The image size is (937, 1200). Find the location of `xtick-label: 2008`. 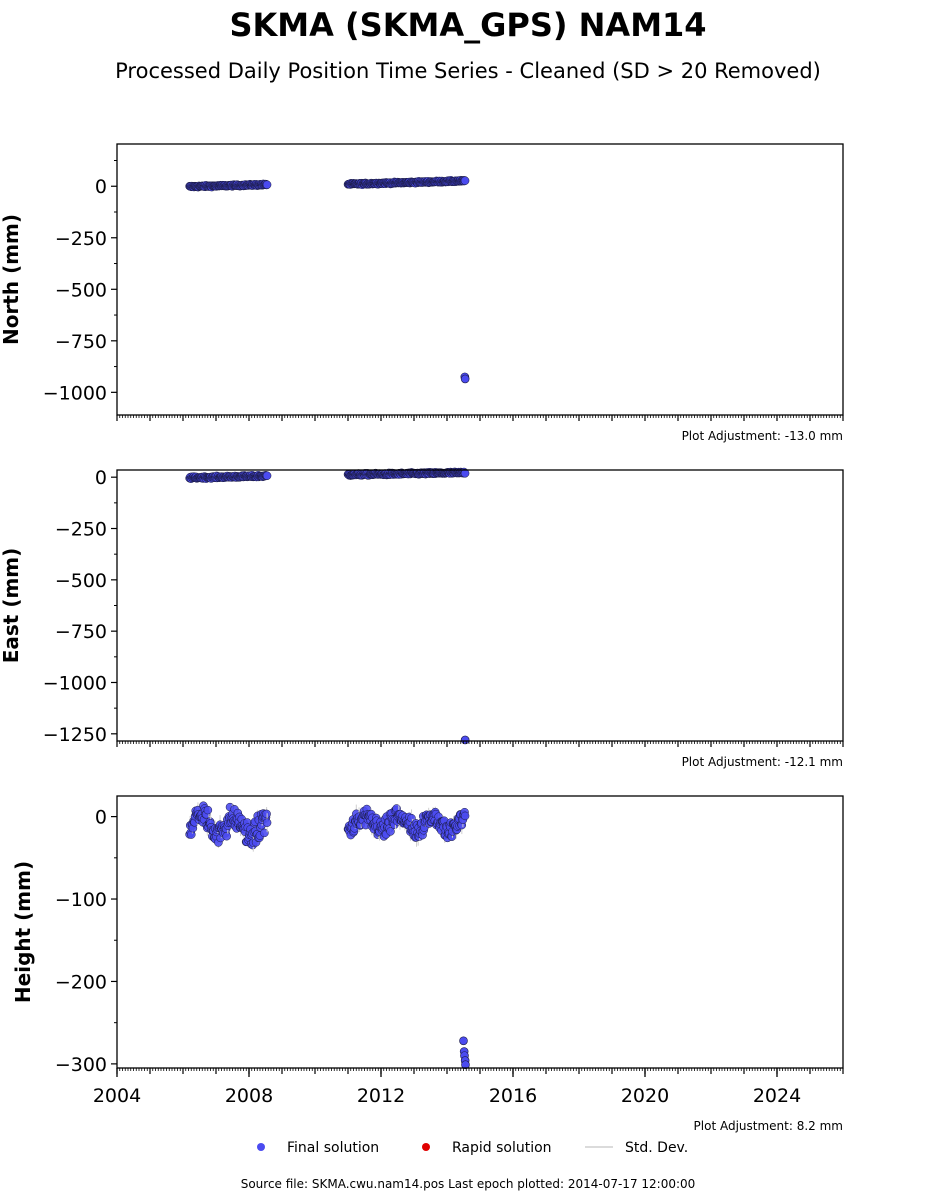

xtick-label: 2008 is located at coordinates (249, 1096).